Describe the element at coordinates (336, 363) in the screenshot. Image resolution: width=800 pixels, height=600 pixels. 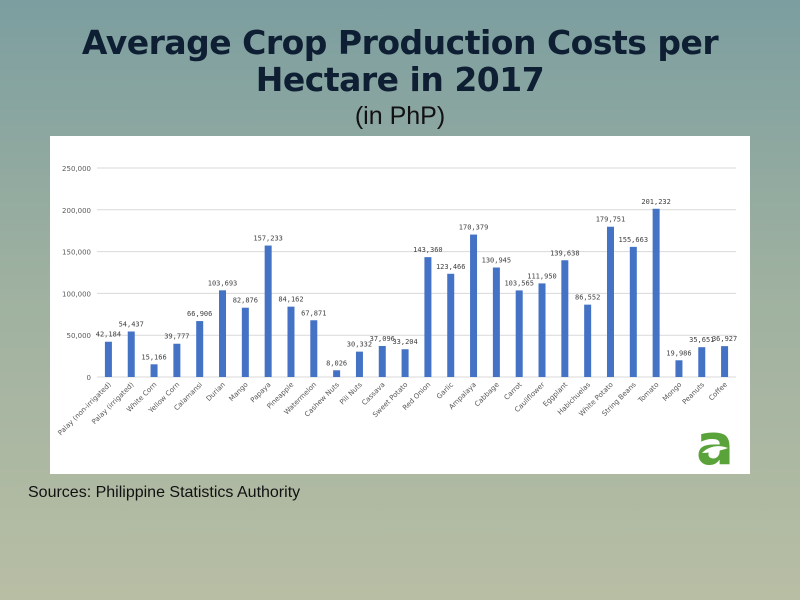
I see `data-label: 8,026` at that location.